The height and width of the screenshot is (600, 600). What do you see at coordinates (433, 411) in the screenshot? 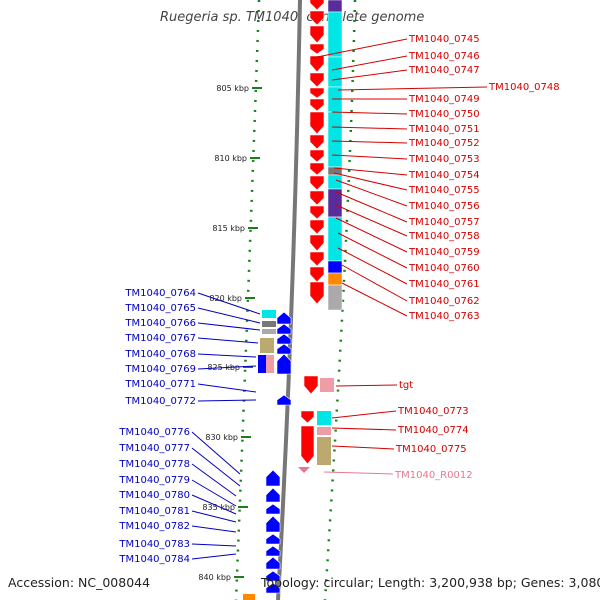
I see `forward-gene-label: TM1040_0773` at bounding box center [433, 411].